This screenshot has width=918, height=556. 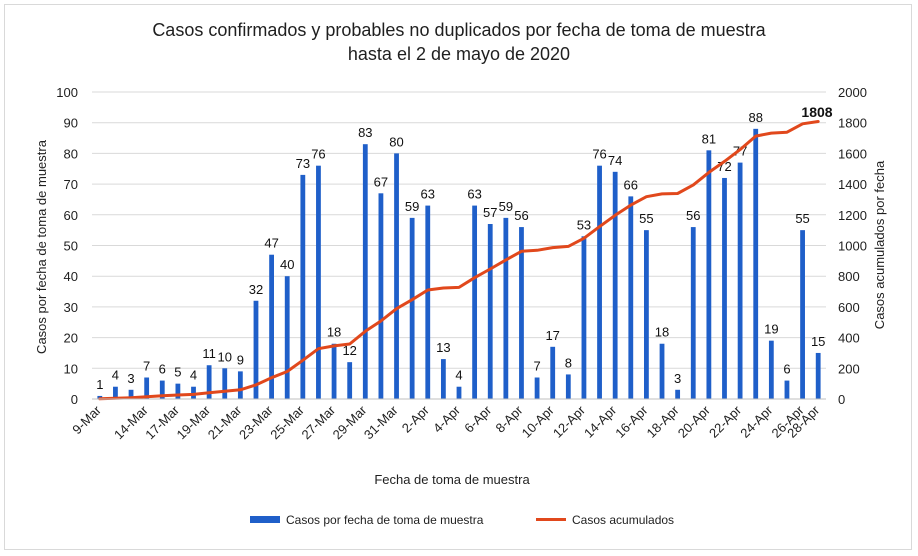 What do you see at coordinates (490, 212) in the screenshot?
I see `bar-data-label: 57` at bounding box center [490, 212].